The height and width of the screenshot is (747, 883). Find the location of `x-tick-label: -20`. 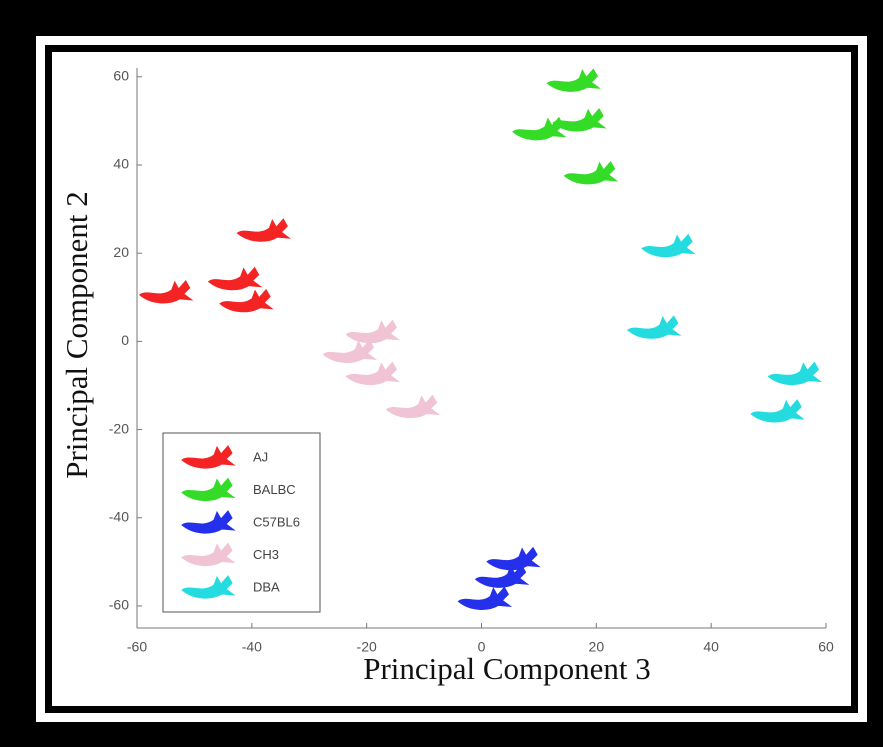

x-tick-label: -20 is located at coordinates (367, 647).